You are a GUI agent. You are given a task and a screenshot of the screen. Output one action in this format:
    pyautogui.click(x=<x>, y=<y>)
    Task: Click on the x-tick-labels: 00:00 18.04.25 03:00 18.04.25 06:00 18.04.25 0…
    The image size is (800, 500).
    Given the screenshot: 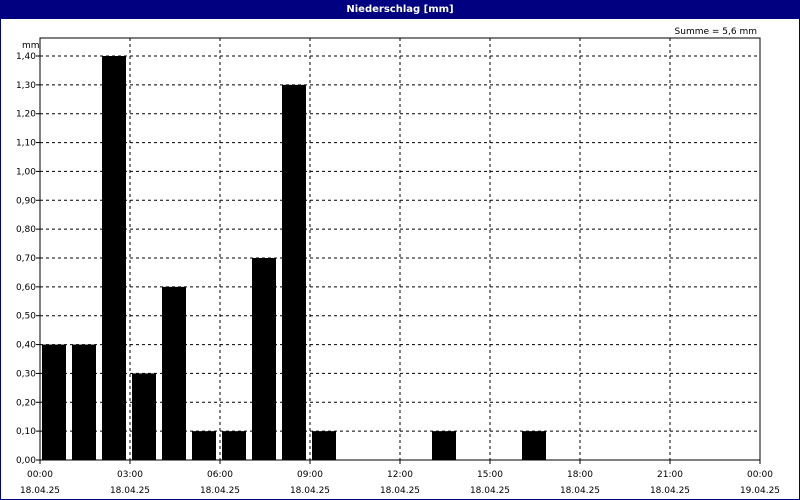 What is the action you would take?
    pyautogui.click(x=400, y=483)
    